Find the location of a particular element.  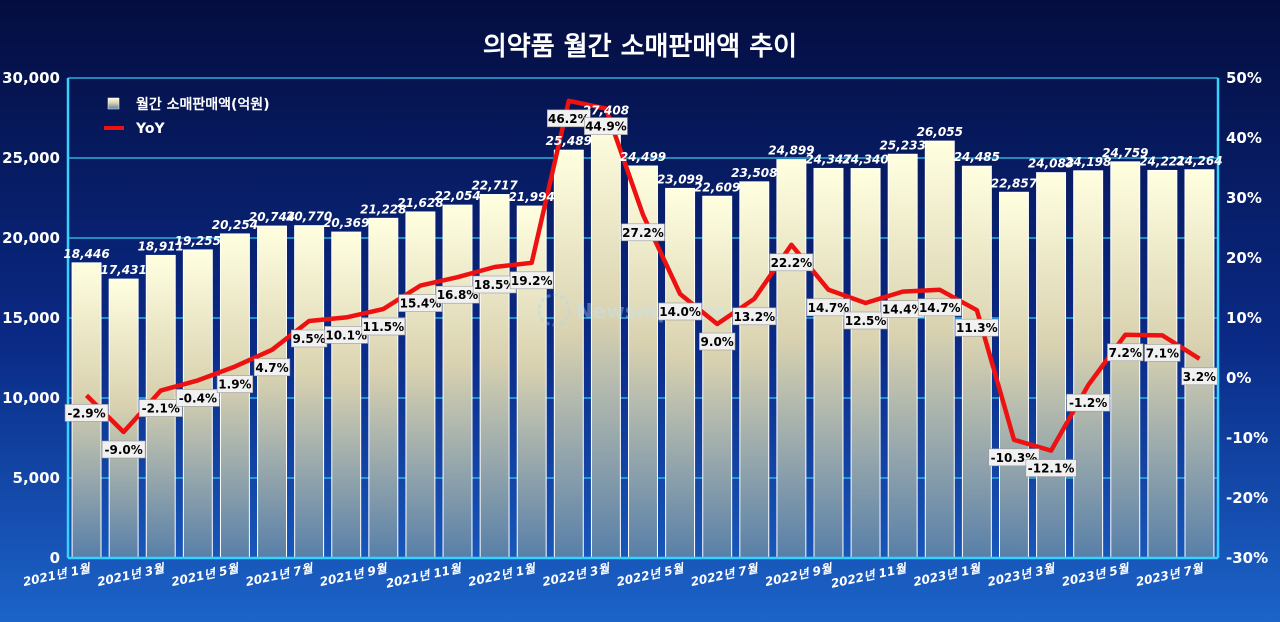

yoy-label-text: 14.0% is located at coordinates (680, 312).